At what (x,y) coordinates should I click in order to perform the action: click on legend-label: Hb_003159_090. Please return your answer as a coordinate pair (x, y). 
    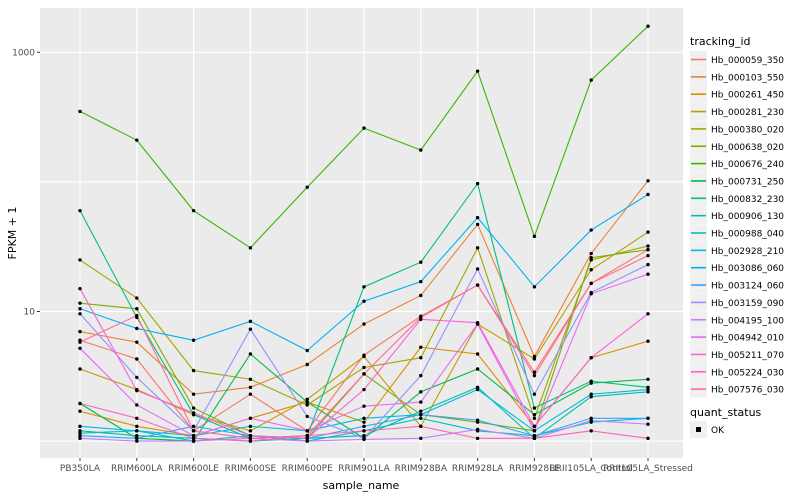
    Looking at the image, I should click on (747, 304).